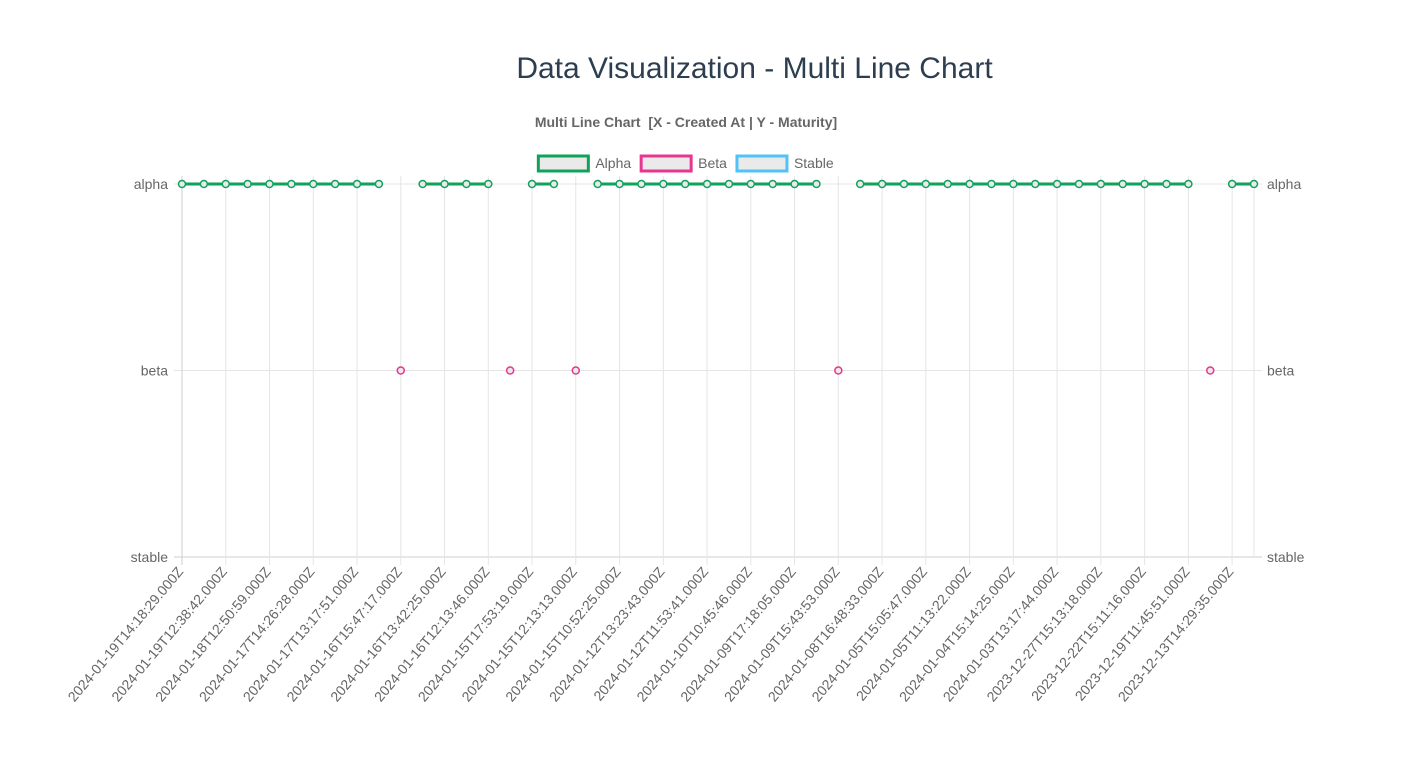  What do you see at coordinates (150, 557) in the screenshot?
I see `y-tick-label-left: stable` at bounding box center [150, 557].